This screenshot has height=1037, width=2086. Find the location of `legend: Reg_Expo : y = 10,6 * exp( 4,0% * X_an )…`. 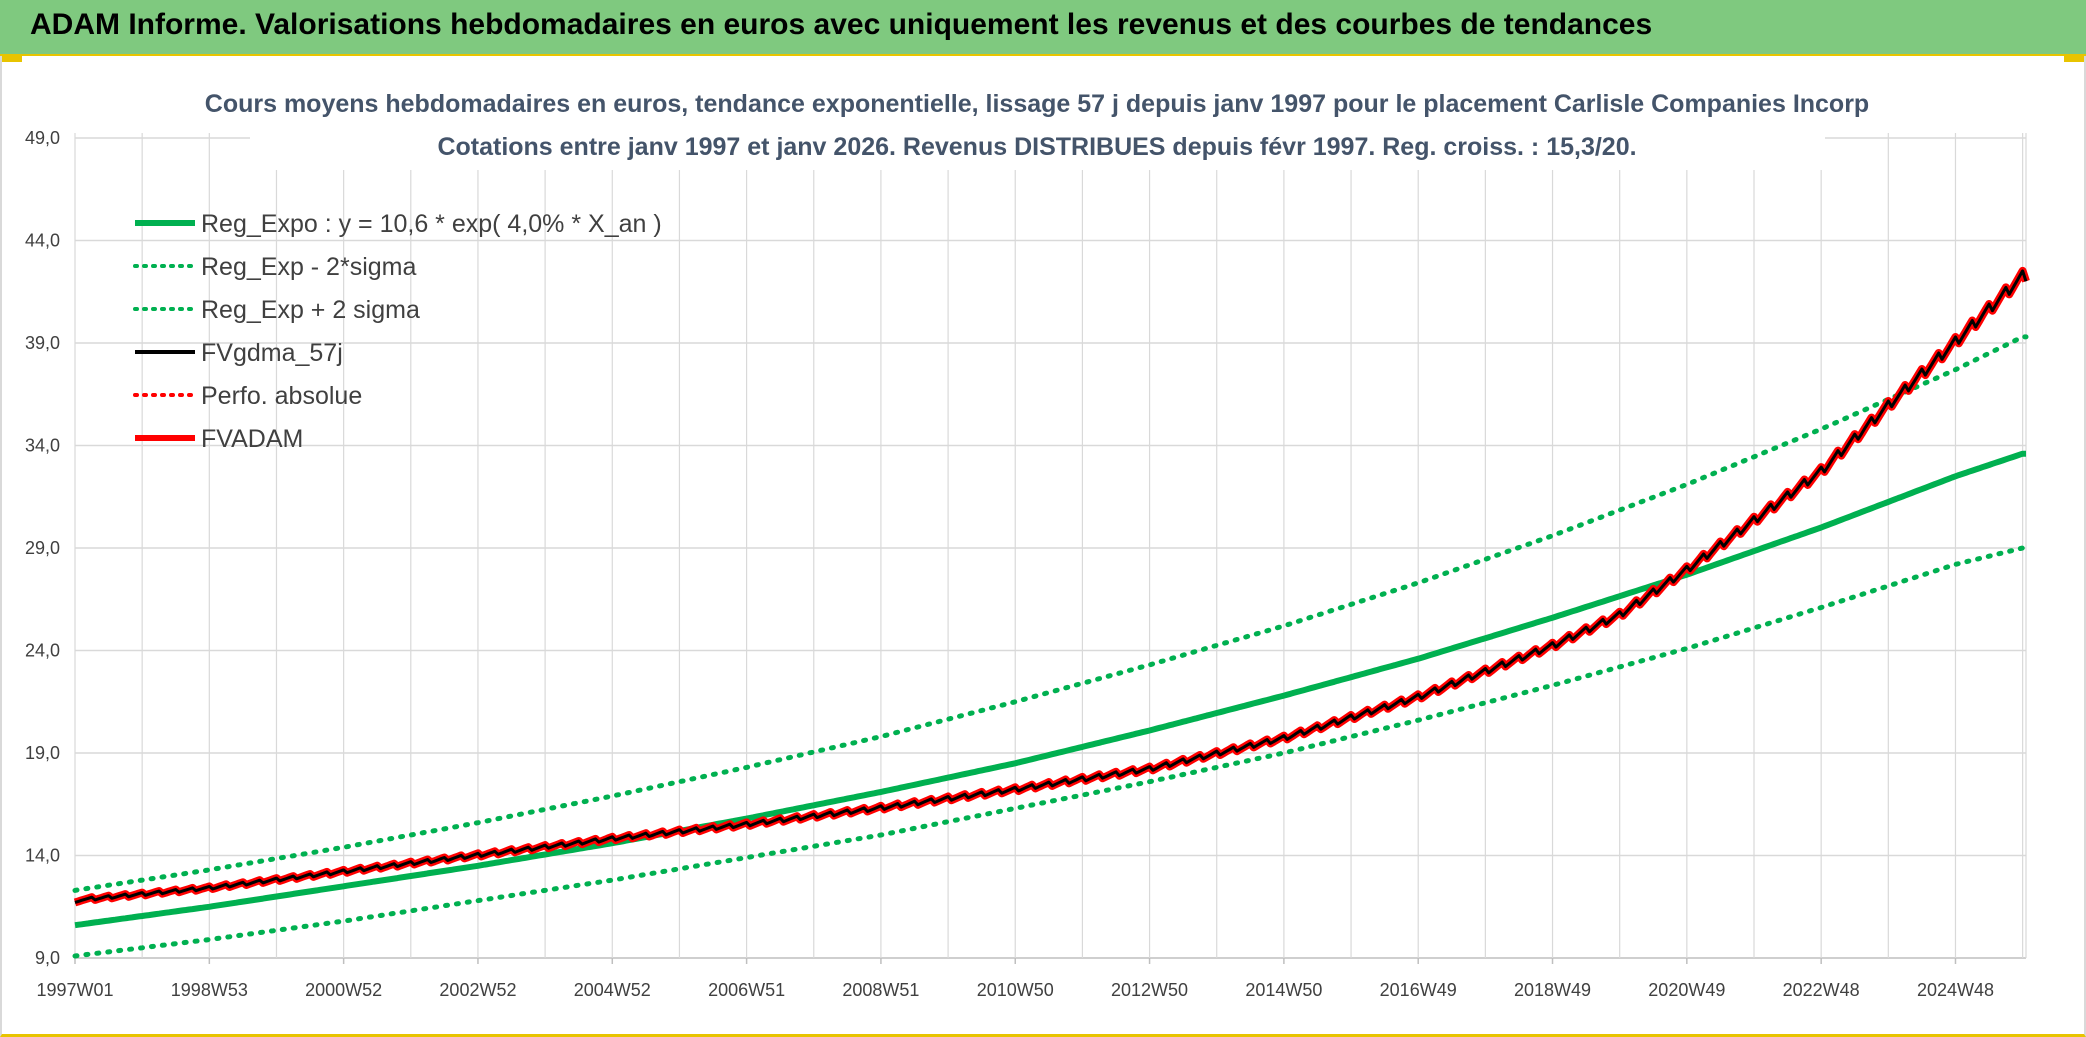

legend: Reg_Expo : y = 10,6 * exp( 4,0% * X_an )… is located at coordinates (397, 331).